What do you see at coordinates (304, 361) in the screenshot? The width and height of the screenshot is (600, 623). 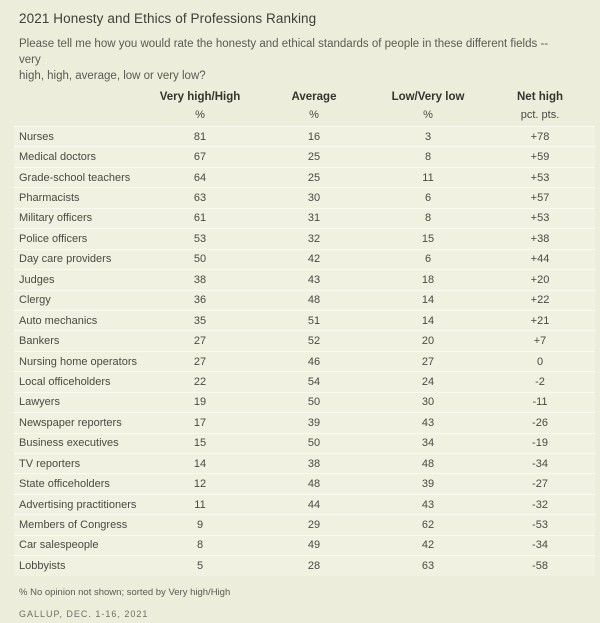 I see `table-row: Nursing home operators 27 46 27 0` at bounding box center [304, 361].